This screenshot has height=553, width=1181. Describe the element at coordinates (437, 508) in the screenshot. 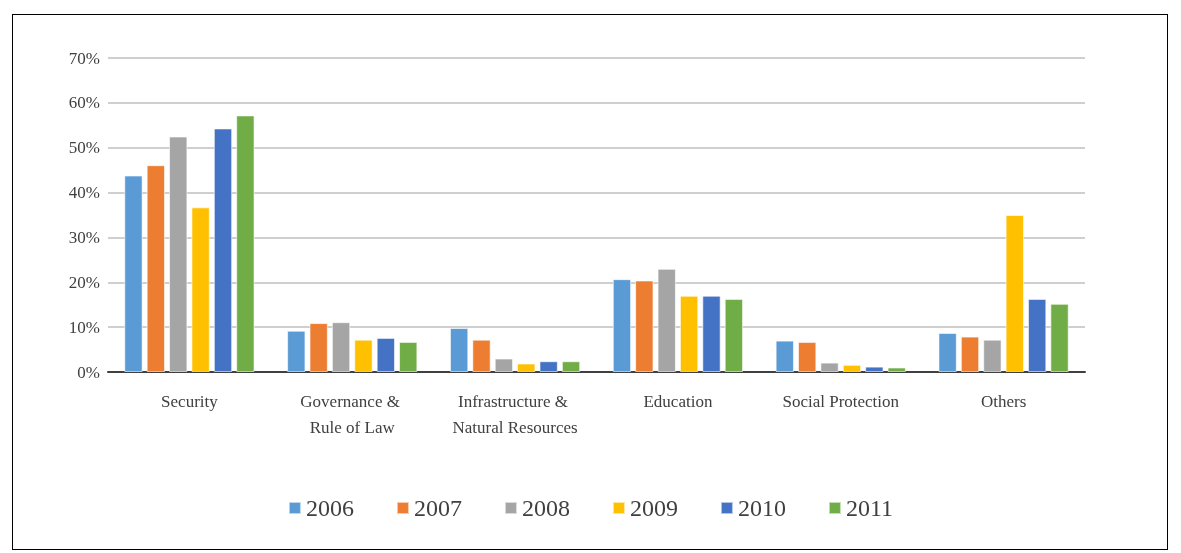

I see `legend-label: 2007` at that location.